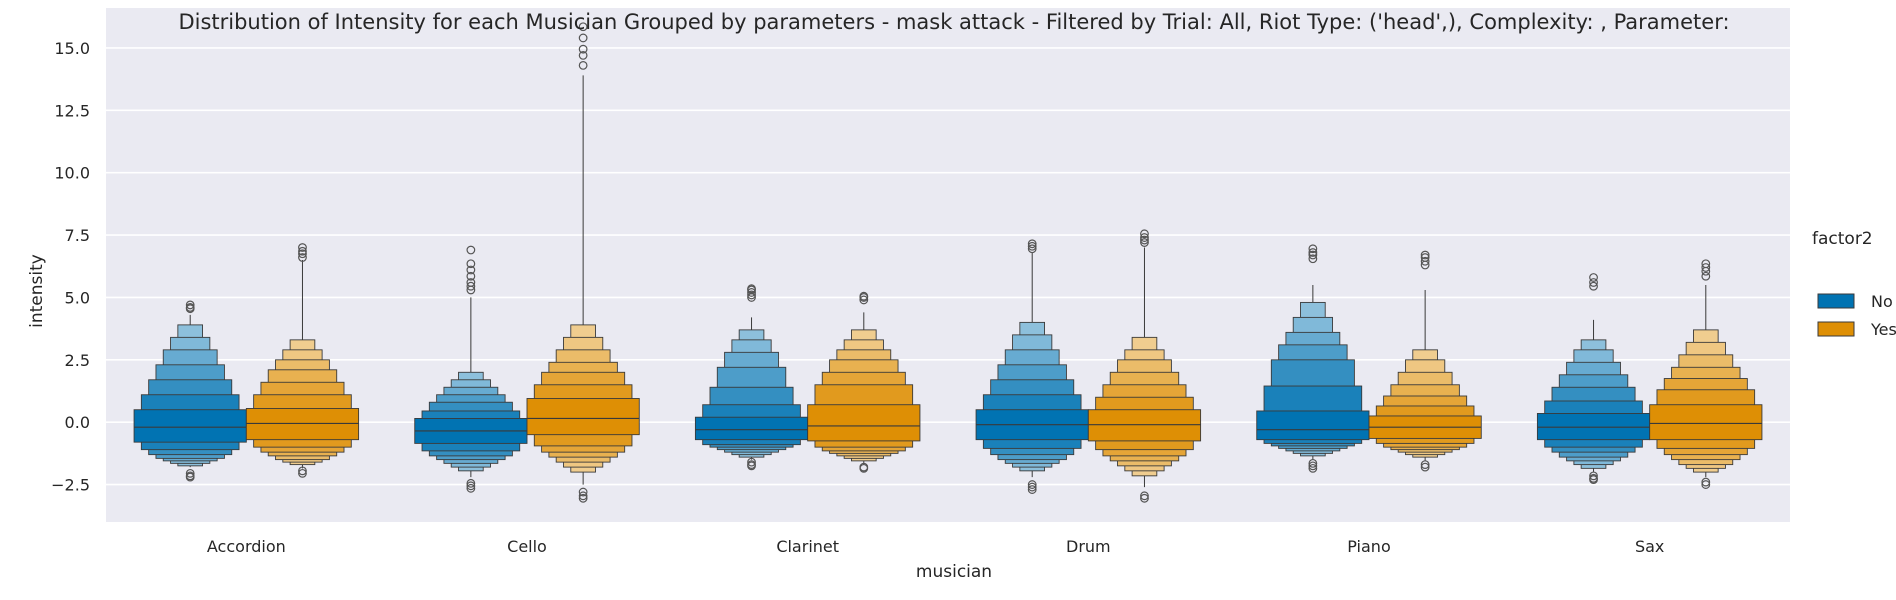 Image resolution: width=1896 pixels, height=600 pixels. What do you see at coordinates (1368, 546) in the screenshot?
I see `x-tick-label: Piano` at bounding box center [1368, 546].